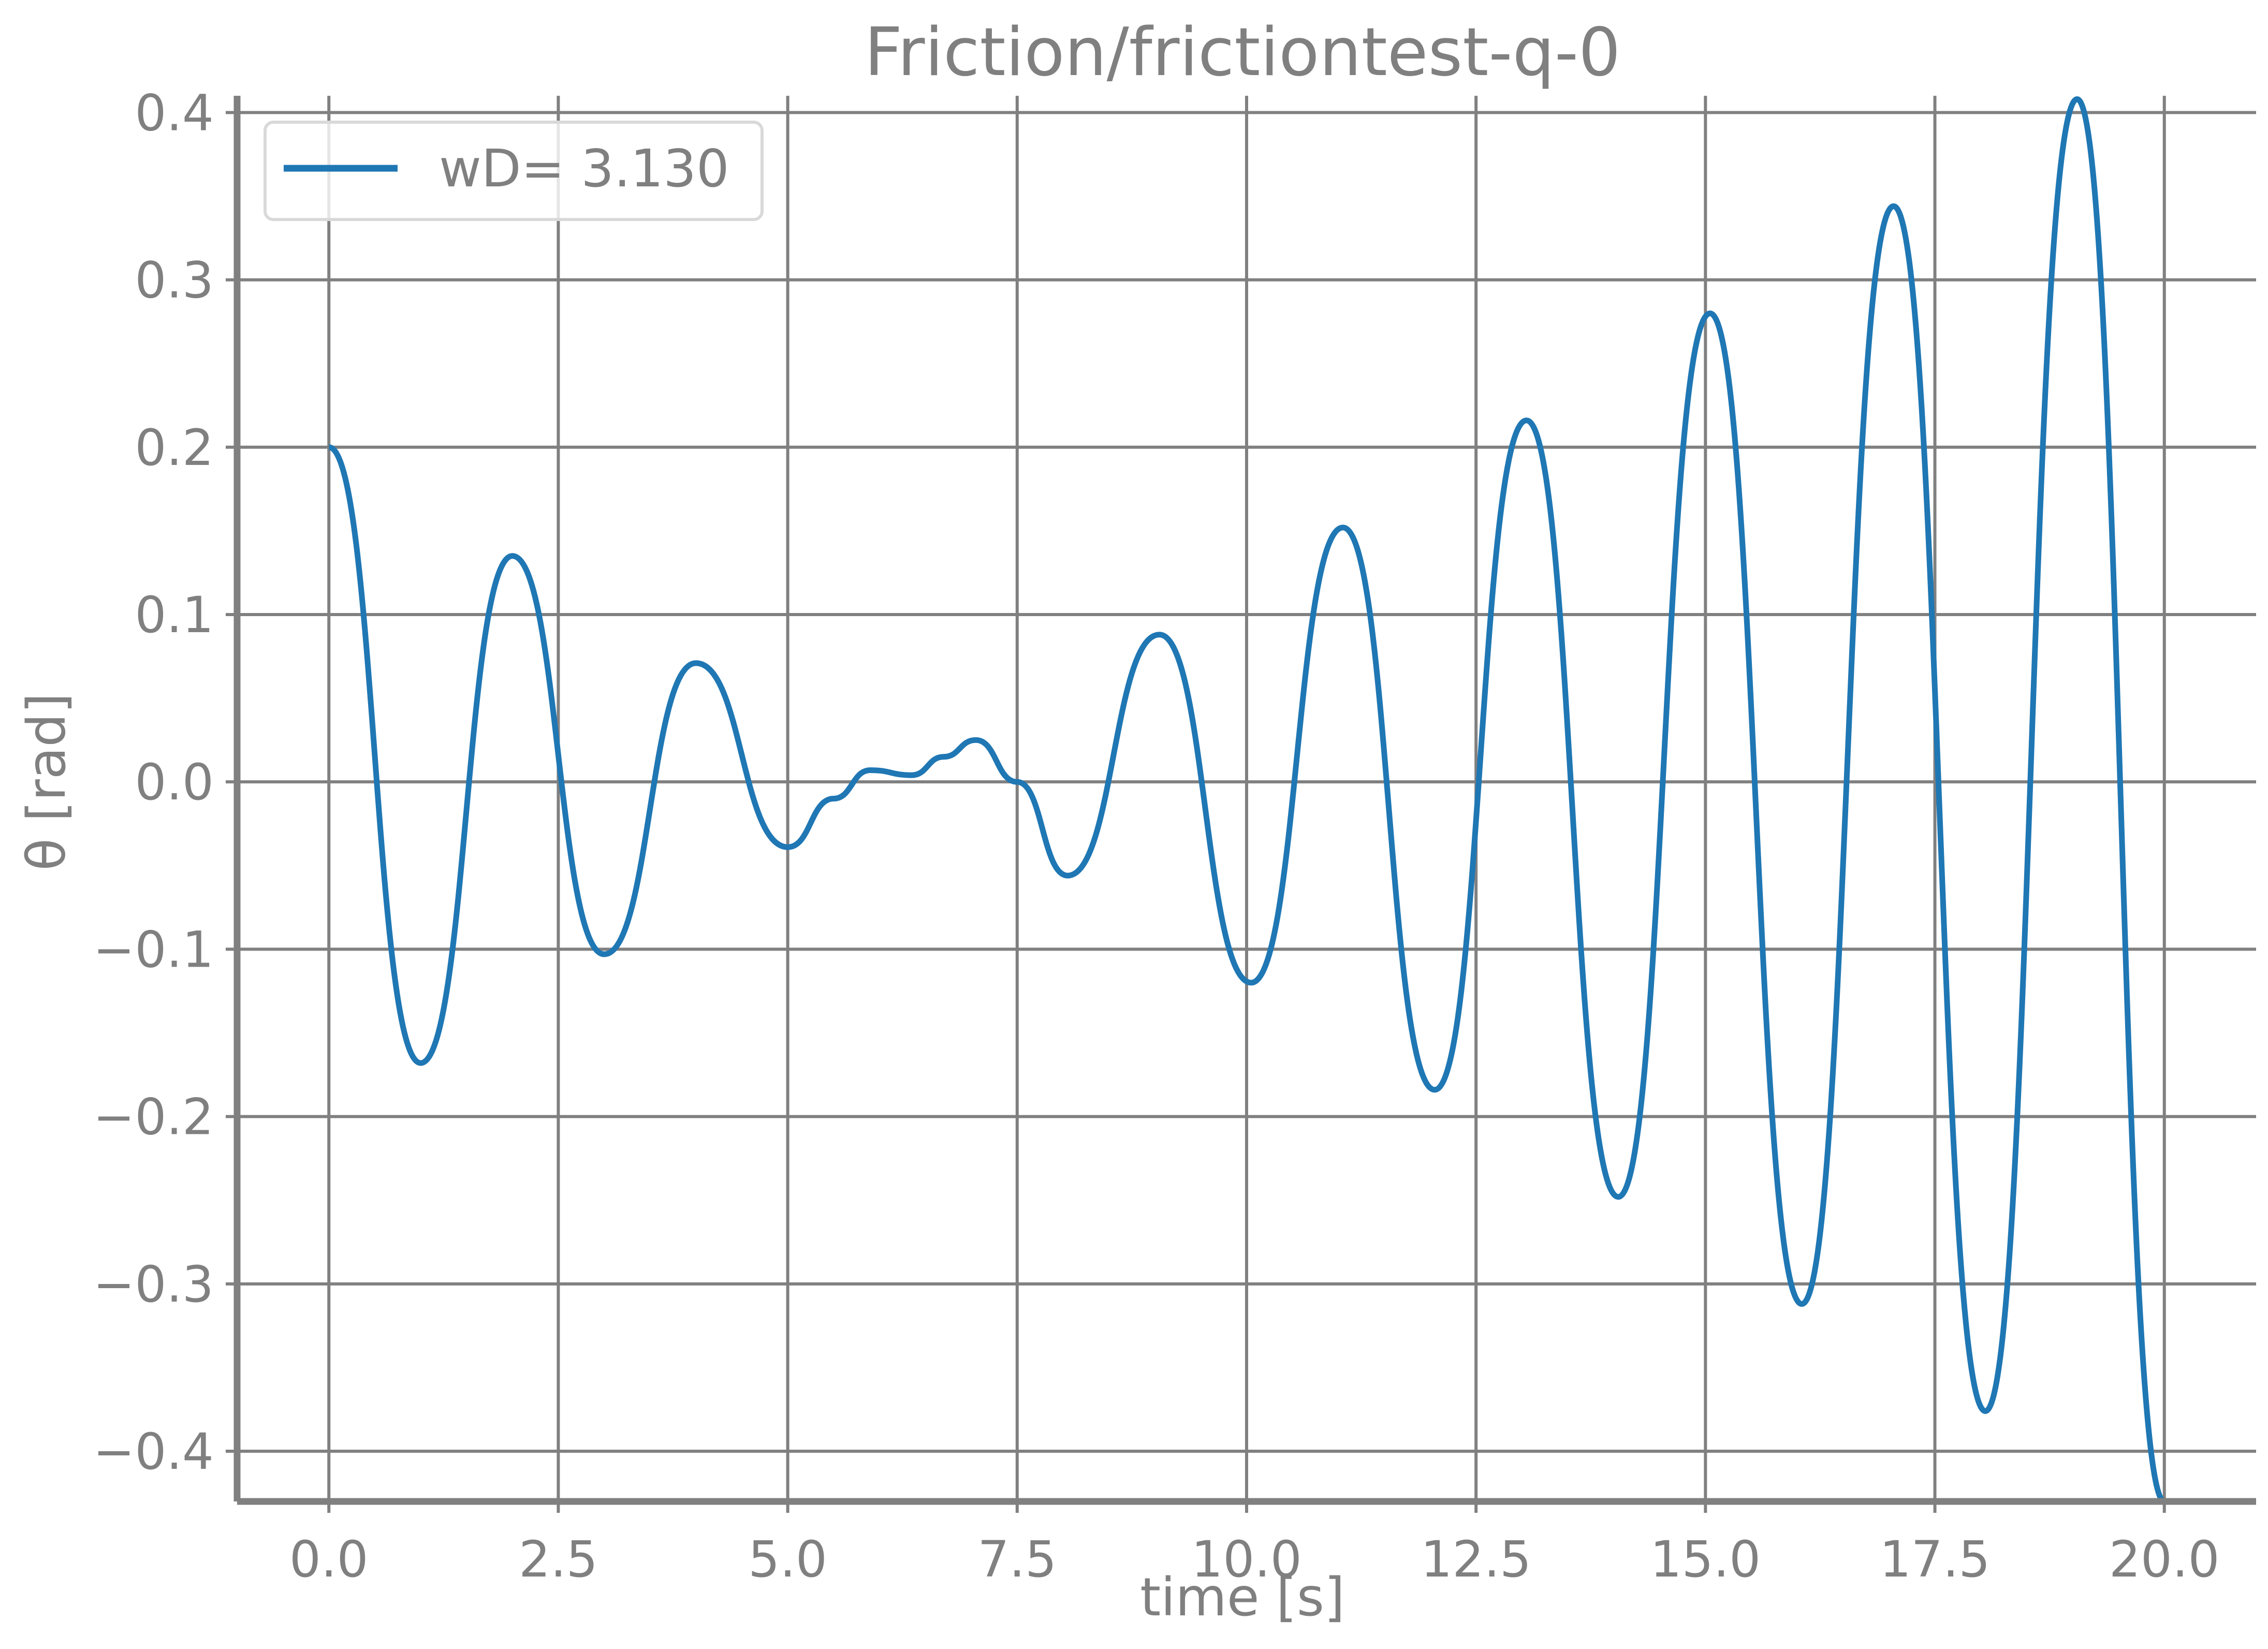  Describe the element at coordinates (154, 1285) in the screenshot. I see `y-tick-label: −0.3` at that location.